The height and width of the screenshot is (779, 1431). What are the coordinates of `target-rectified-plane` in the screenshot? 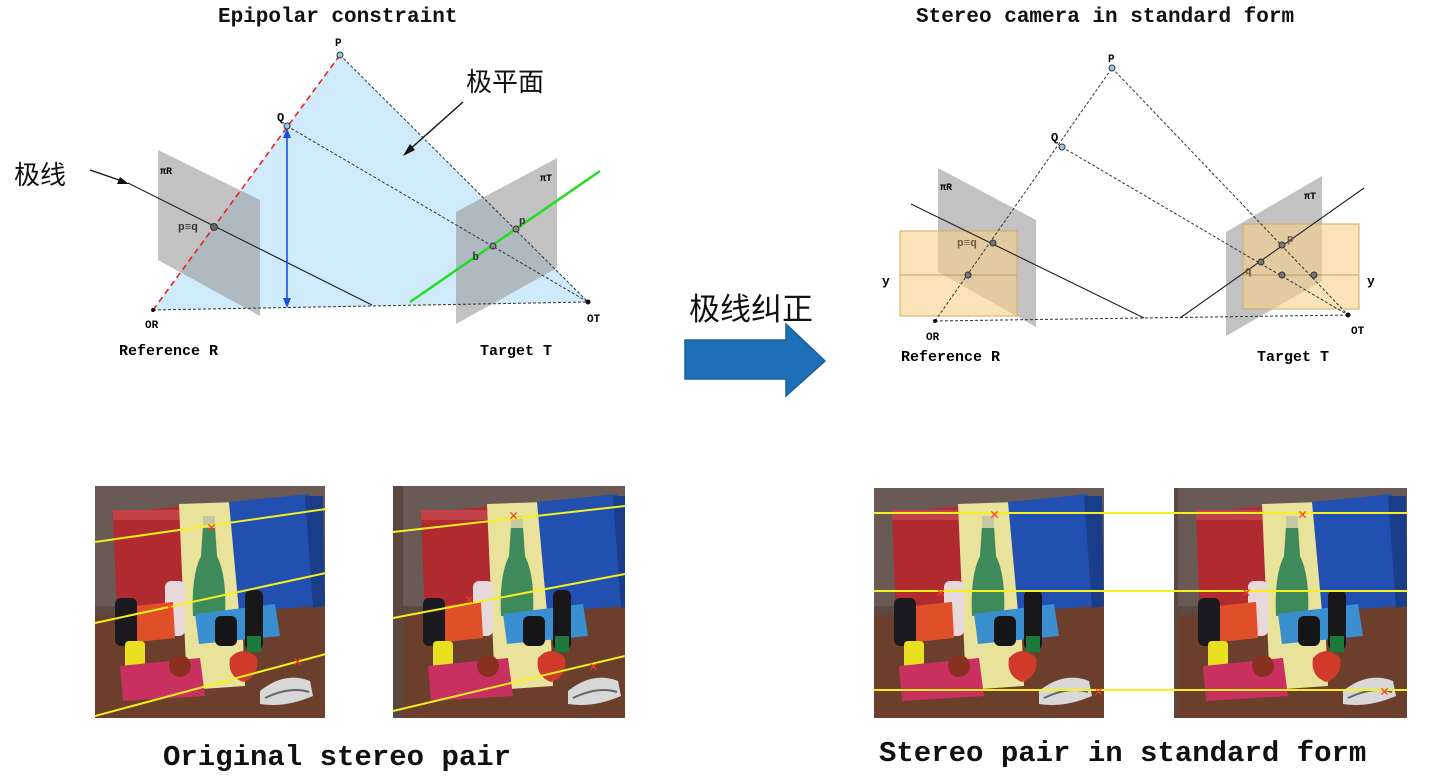 It's located at (1301, 266).